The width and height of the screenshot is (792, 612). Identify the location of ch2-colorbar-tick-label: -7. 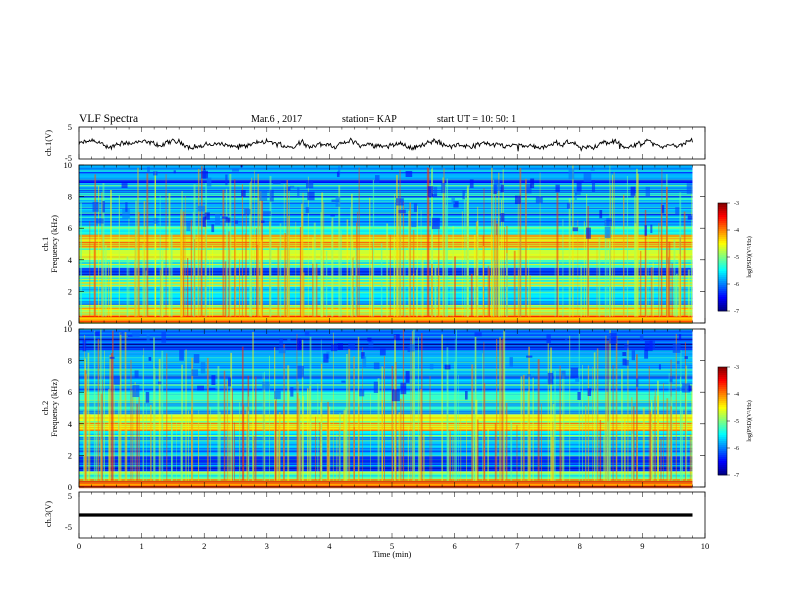
(736, 476).